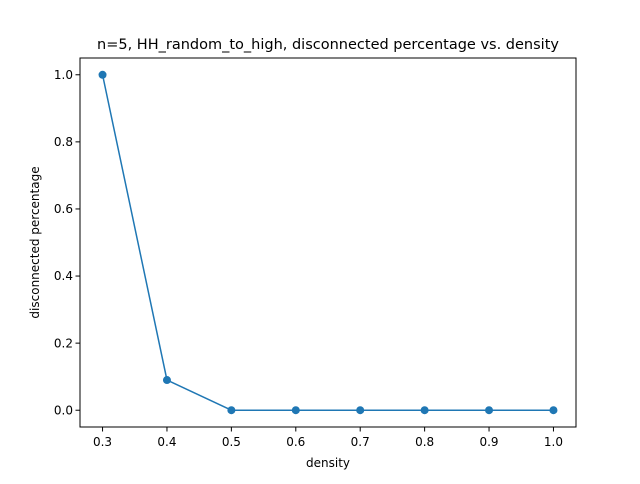 Image resolution: width=640 pixels, height=484 pixels. What do you see at coordinates (63, 276) in the screenshot?
I see `y-tick-label: 0.4` at bounding box center [63, 276].